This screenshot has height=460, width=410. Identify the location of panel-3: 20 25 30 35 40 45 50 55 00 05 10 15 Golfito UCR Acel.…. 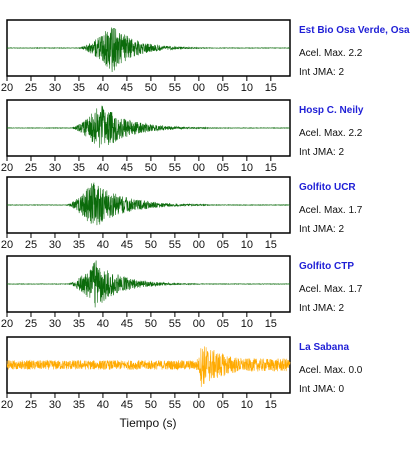
(182, 213).